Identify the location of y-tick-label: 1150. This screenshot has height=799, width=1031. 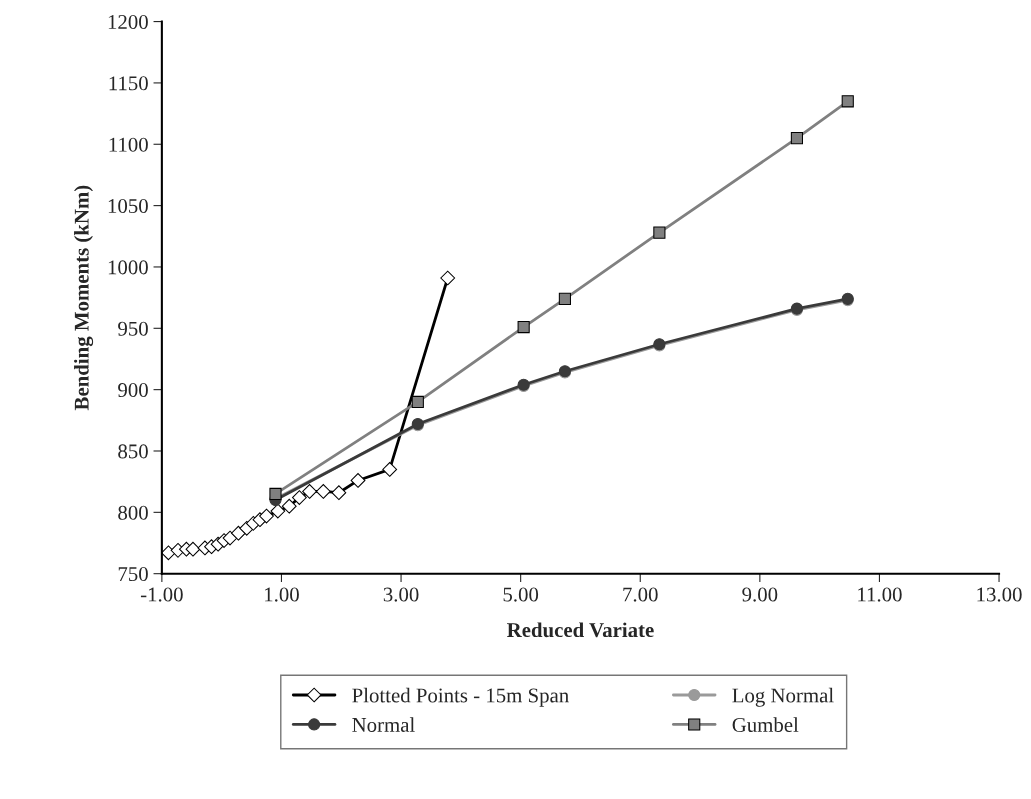
(128, 83).